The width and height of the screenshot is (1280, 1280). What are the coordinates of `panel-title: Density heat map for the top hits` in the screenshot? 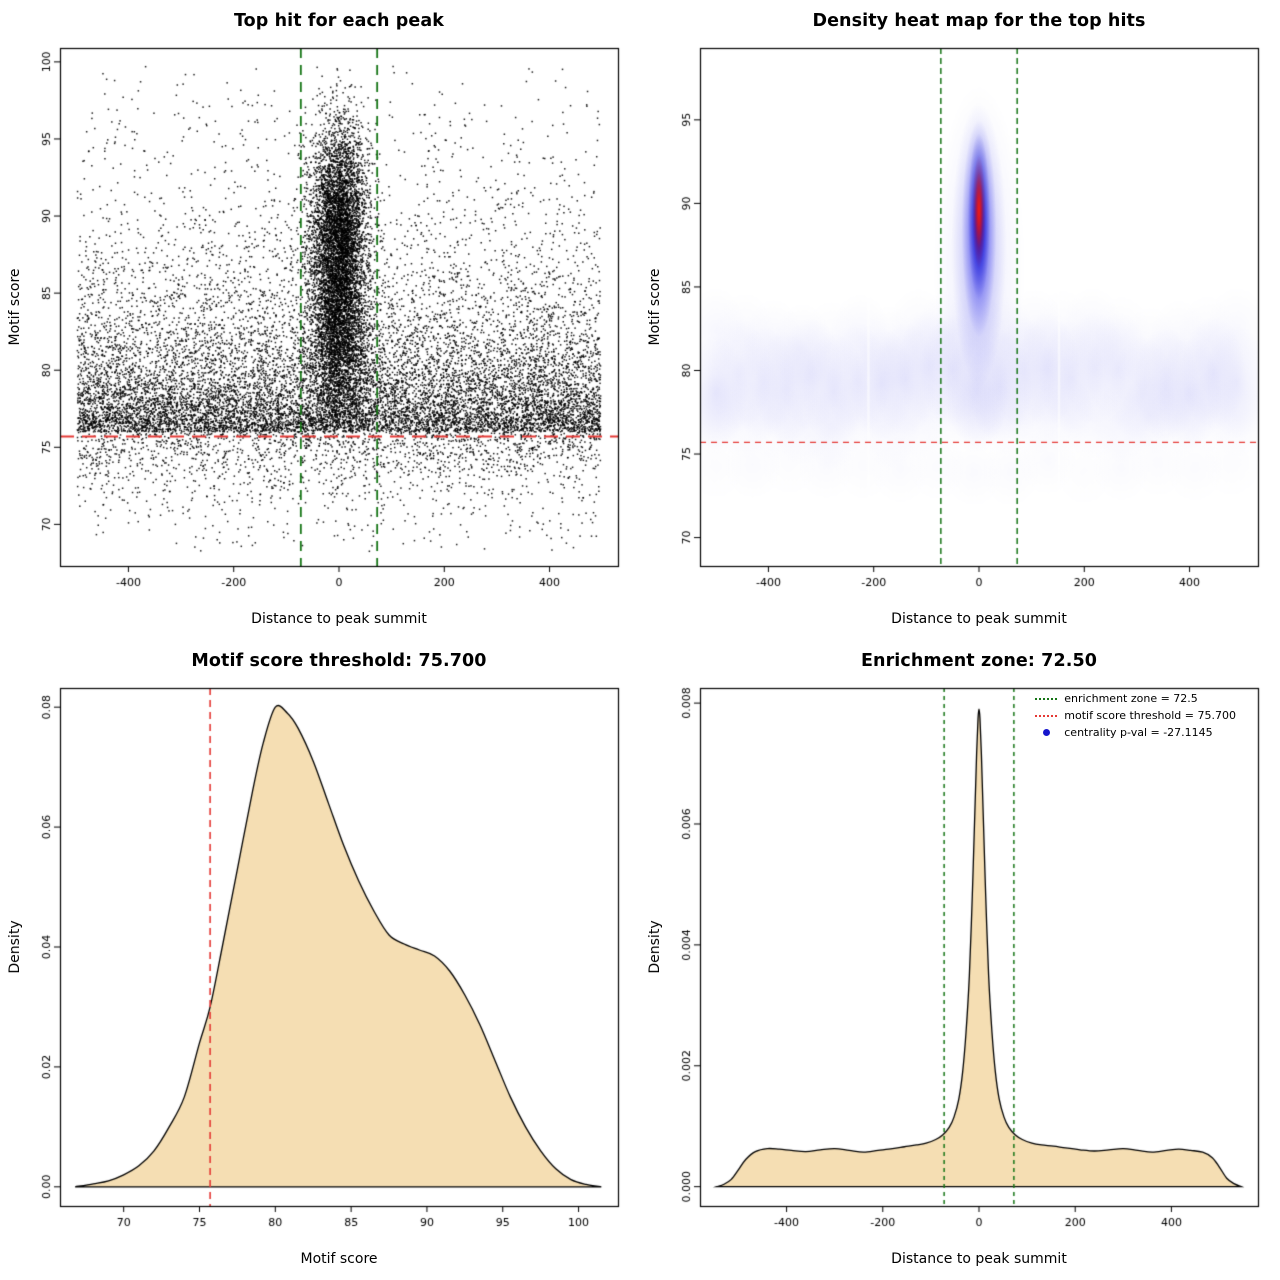 It's located at (979, 21).